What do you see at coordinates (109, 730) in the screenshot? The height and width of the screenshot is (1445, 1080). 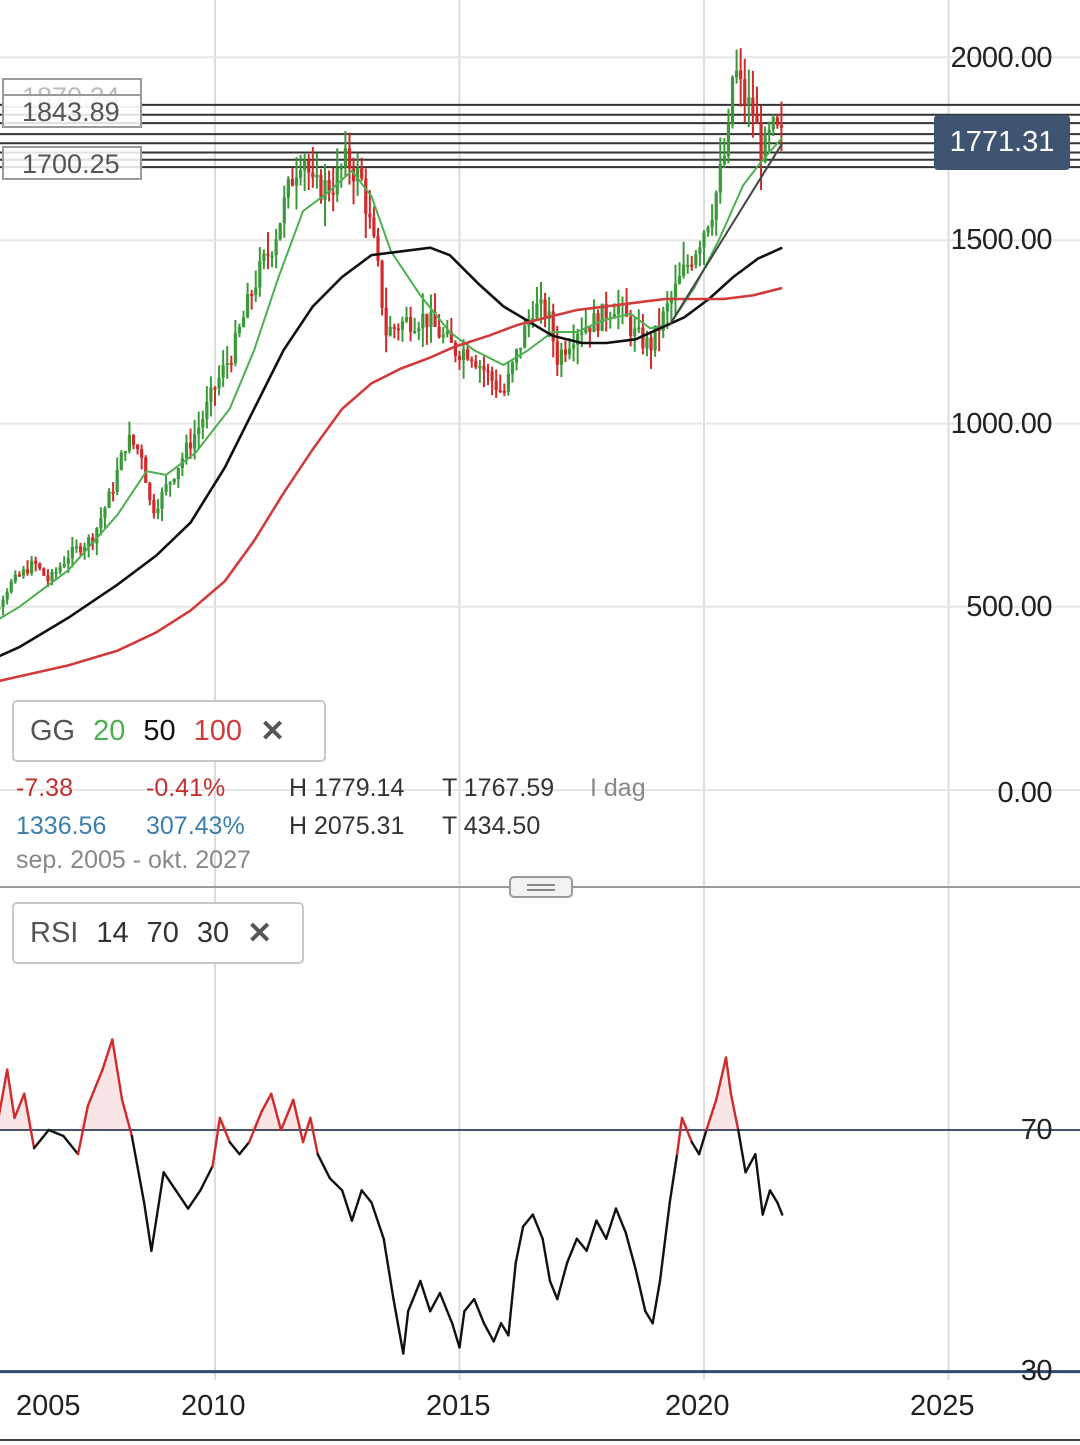 I see `ma-legend-period-20: 20` at bounding box center [109, 730].